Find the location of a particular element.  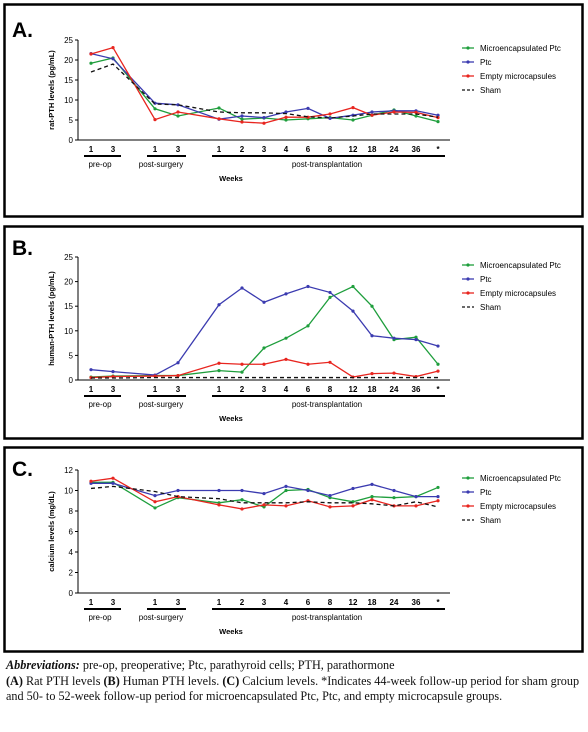

group-label: post-surgery is located at coordinates (161, 164).